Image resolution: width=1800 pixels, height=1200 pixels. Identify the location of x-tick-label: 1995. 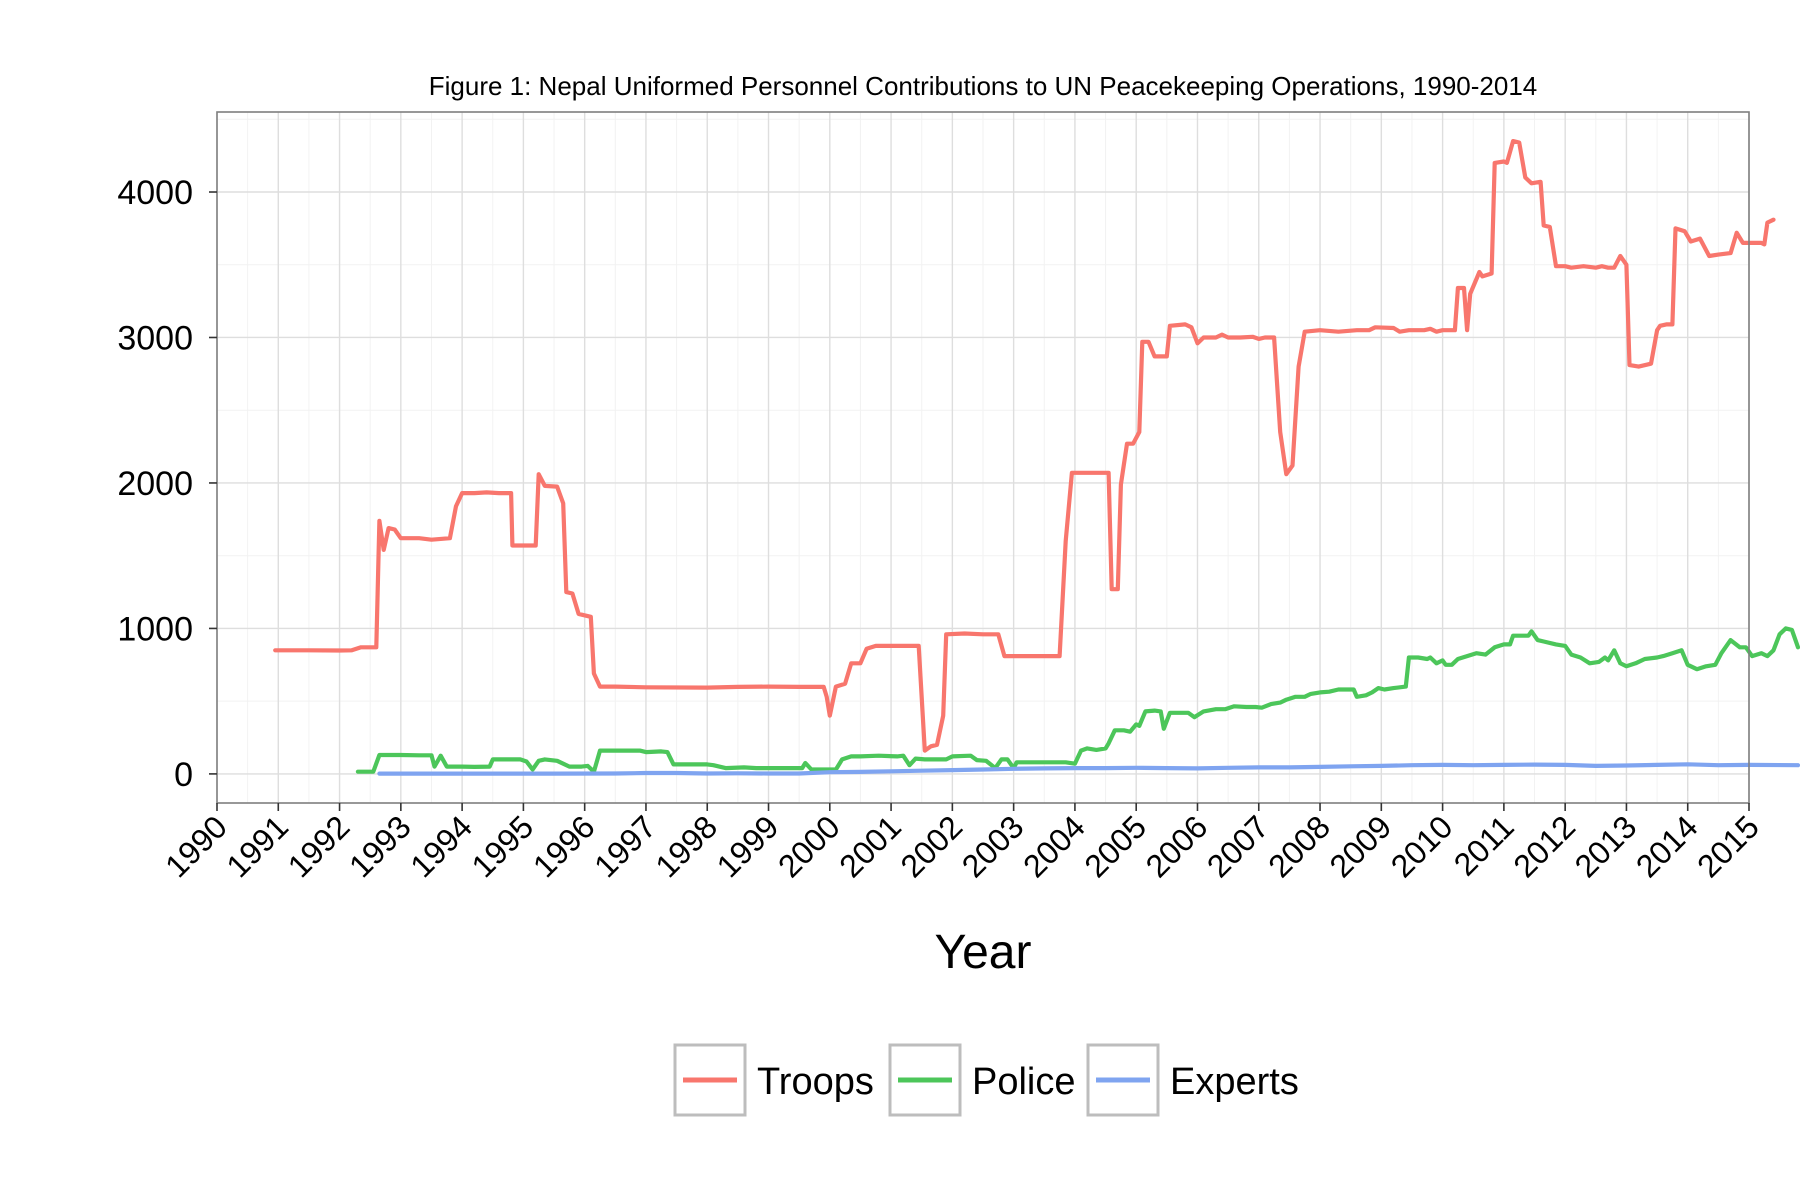
(503, 846).